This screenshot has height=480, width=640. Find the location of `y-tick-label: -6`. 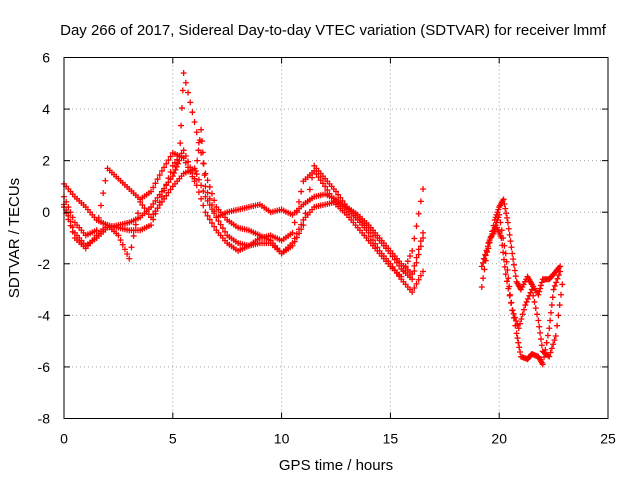

y-tick-label: -6 is located at coordinates (44, 367).